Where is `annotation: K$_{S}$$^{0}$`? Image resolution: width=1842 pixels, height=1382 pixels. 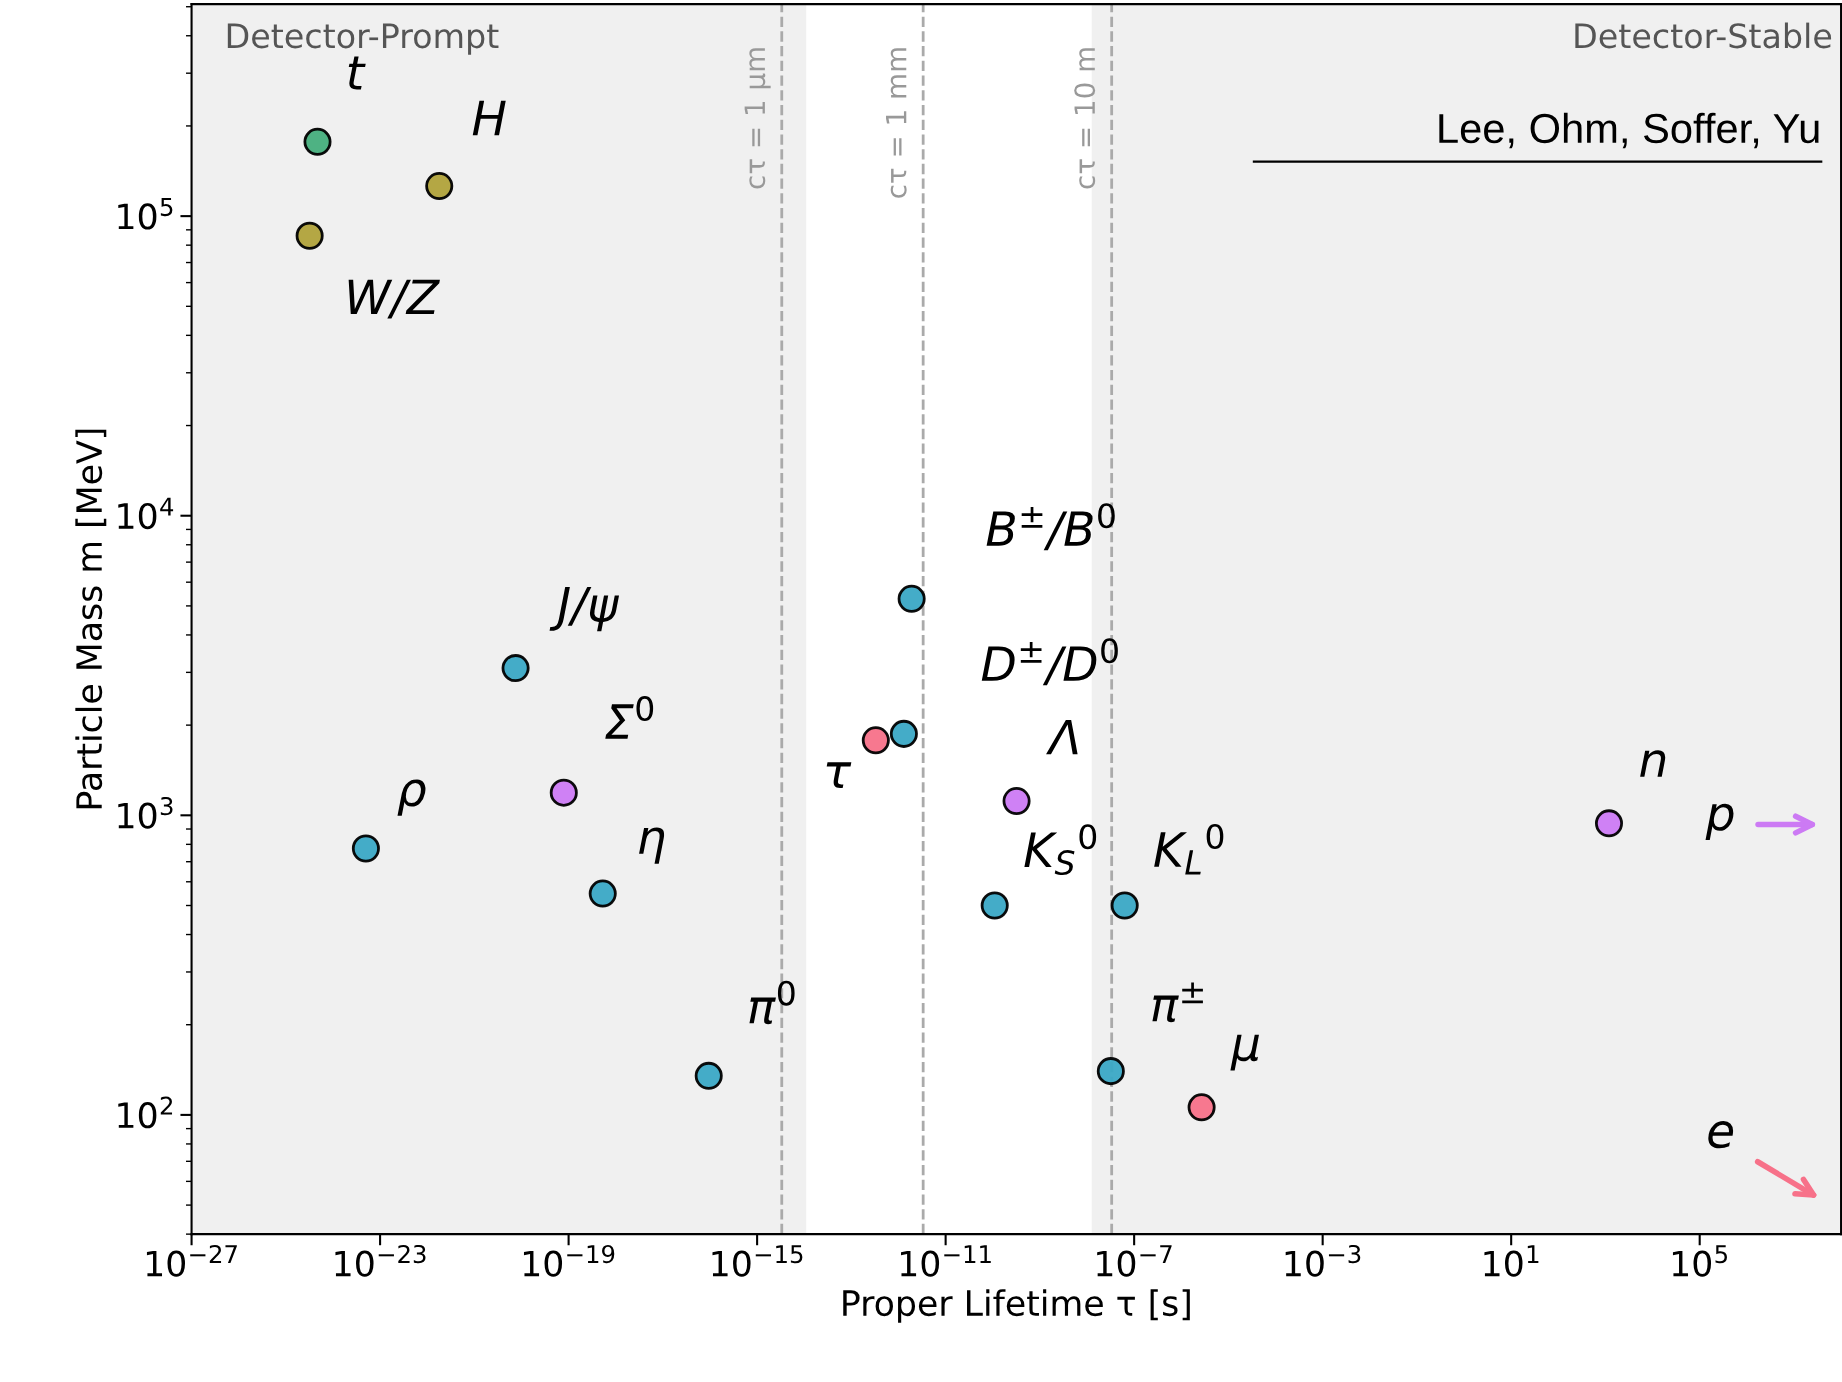 annotation: K$_{S}$$^{0}$ is located at coordinates (1060, 850).